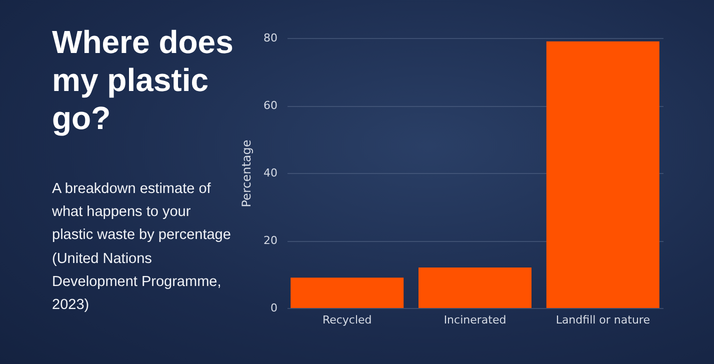  Describe the element at coordinates (271, 173) in the screenshot. I see `y-tick-label: 40` at that location.